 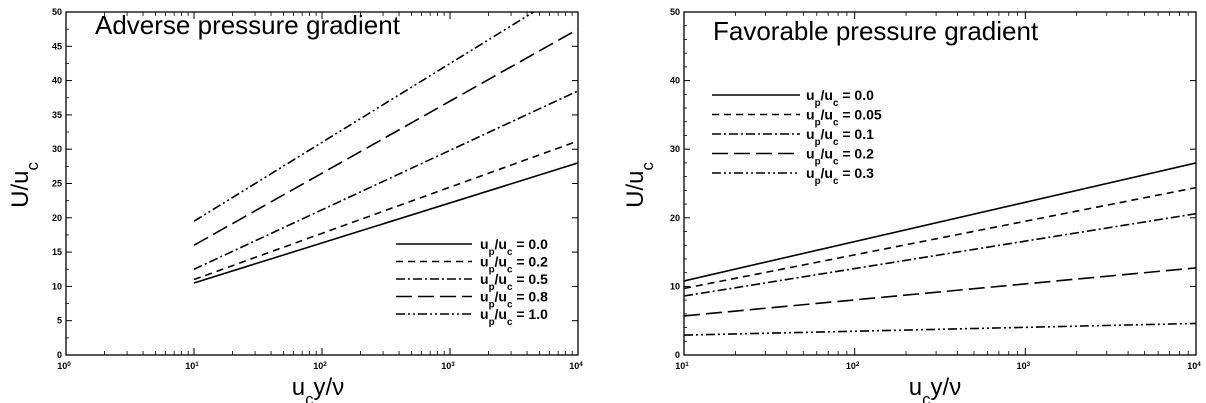 I want to click on y-tick-label: 45, so click(x=57, y=46).